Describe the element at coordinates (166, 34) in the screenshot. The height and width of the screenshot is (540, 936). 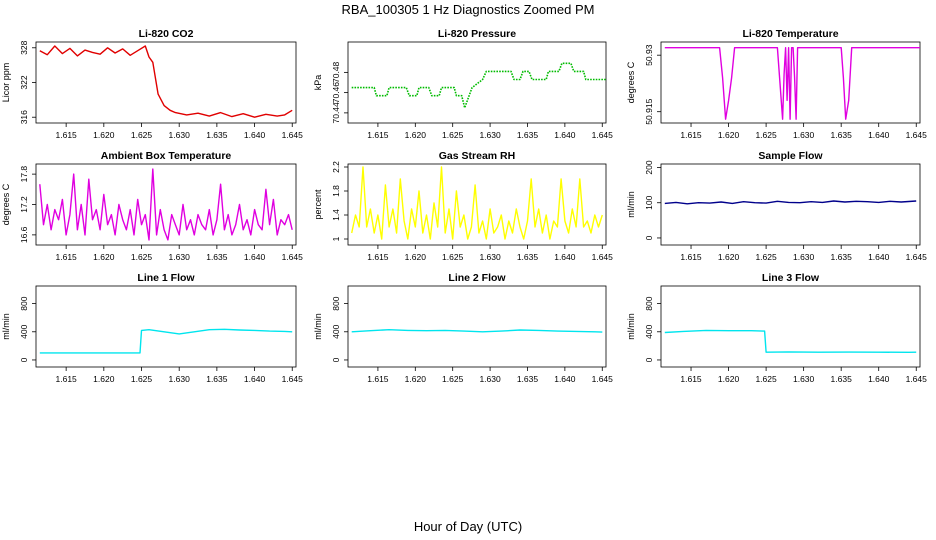
I see `panel-title: Li-820 CO2` at that location.